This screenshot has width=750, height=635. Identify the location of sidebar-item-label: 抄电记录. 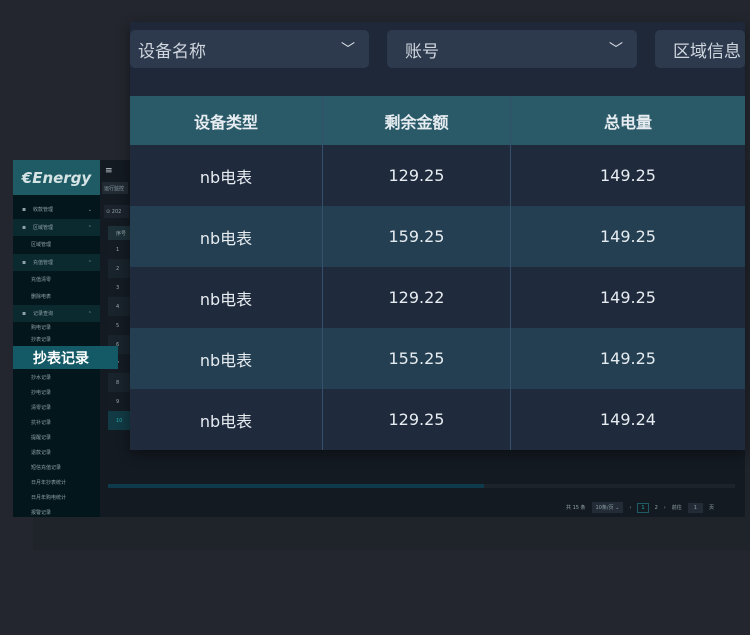
(41, 393).